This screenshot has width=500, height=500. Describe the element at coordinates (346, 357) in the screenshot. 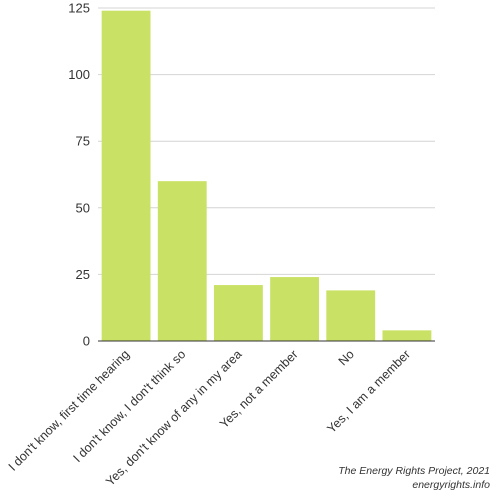

I see `x-category-label: No` at that location.